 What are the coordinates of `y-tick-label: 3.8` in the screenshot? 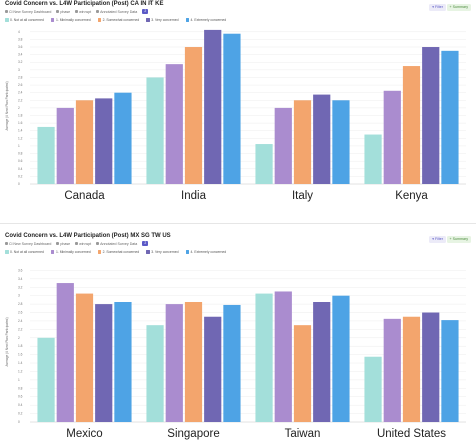 It's located at (20, 39).